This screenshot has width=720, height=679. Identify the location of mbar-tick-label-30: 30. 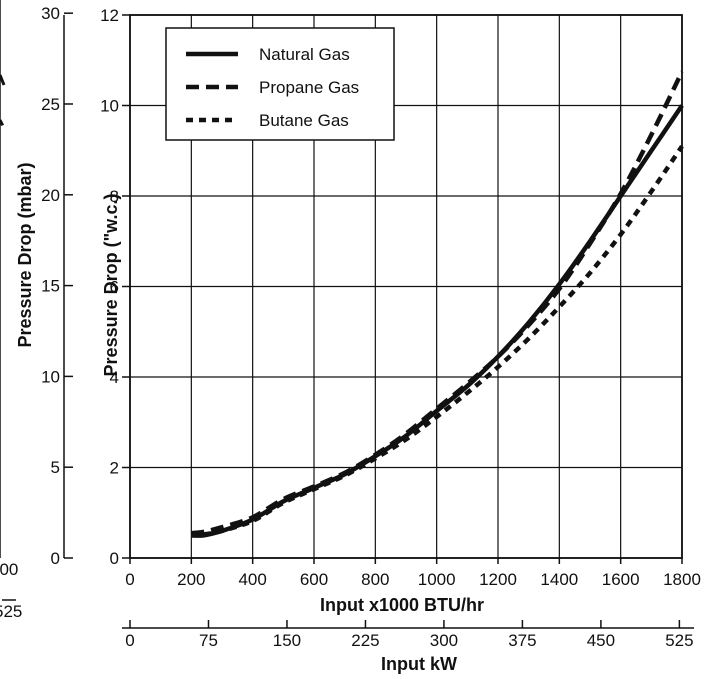
(50, 13).